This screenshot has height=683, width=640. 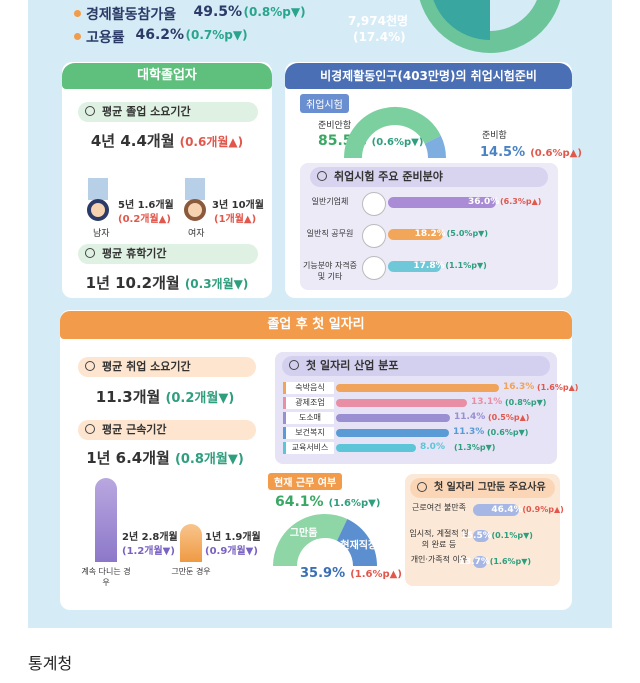 What do you see at coordinates (531, 150) in the screenshot?
I see `prepared-row: 14.5% (0.6%p▲)` at bounding box center [531, 150].